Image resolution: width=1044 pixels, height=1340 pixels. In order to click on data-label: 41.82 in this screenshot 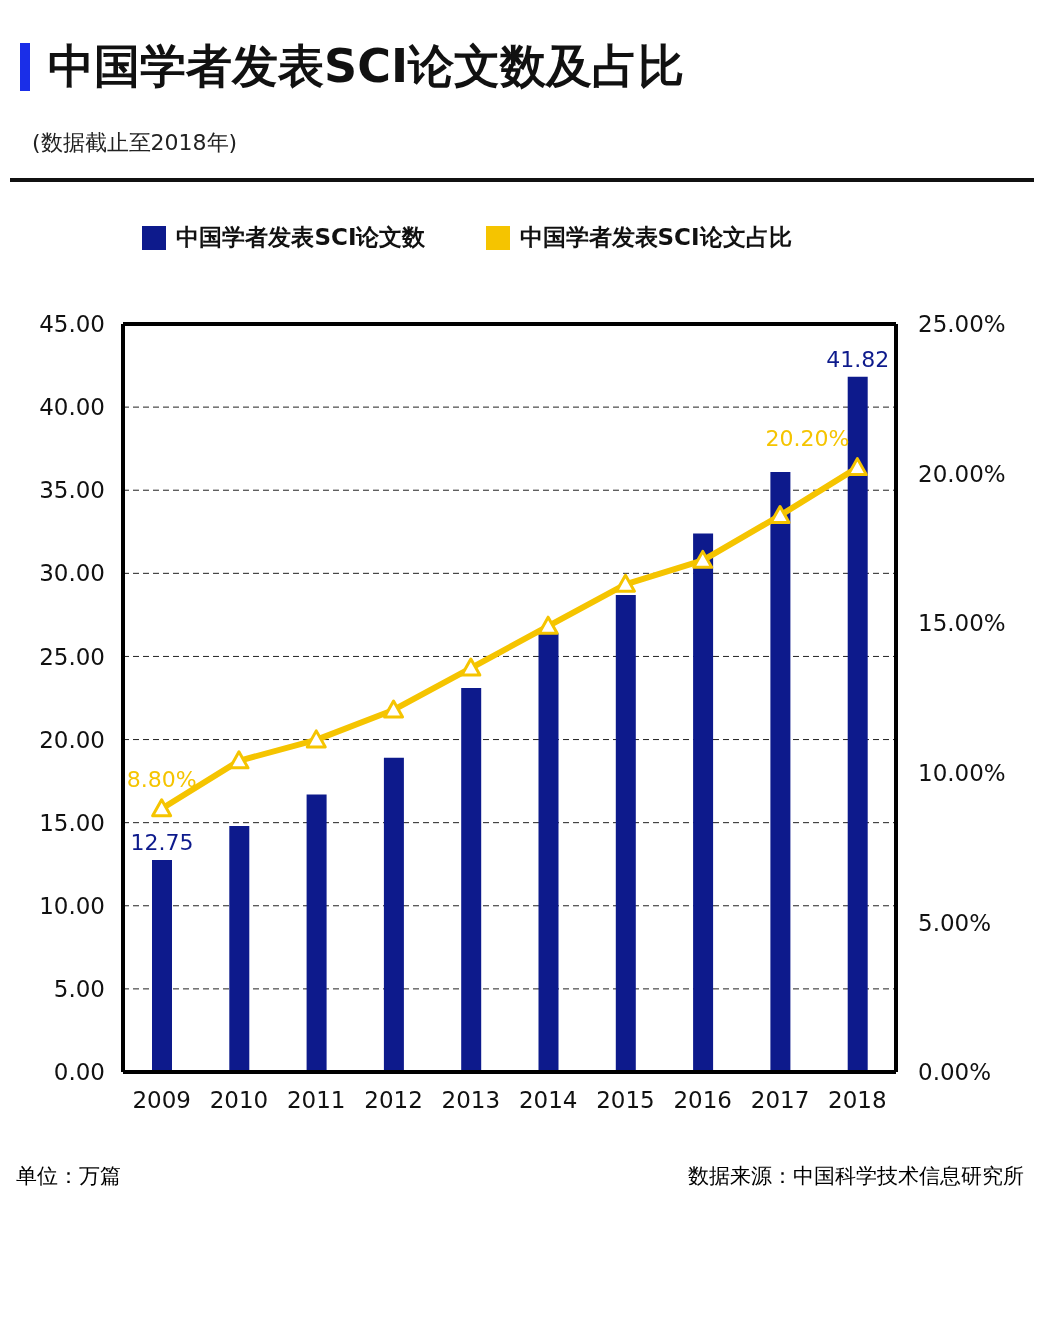, I will do `click(858, 359)`.